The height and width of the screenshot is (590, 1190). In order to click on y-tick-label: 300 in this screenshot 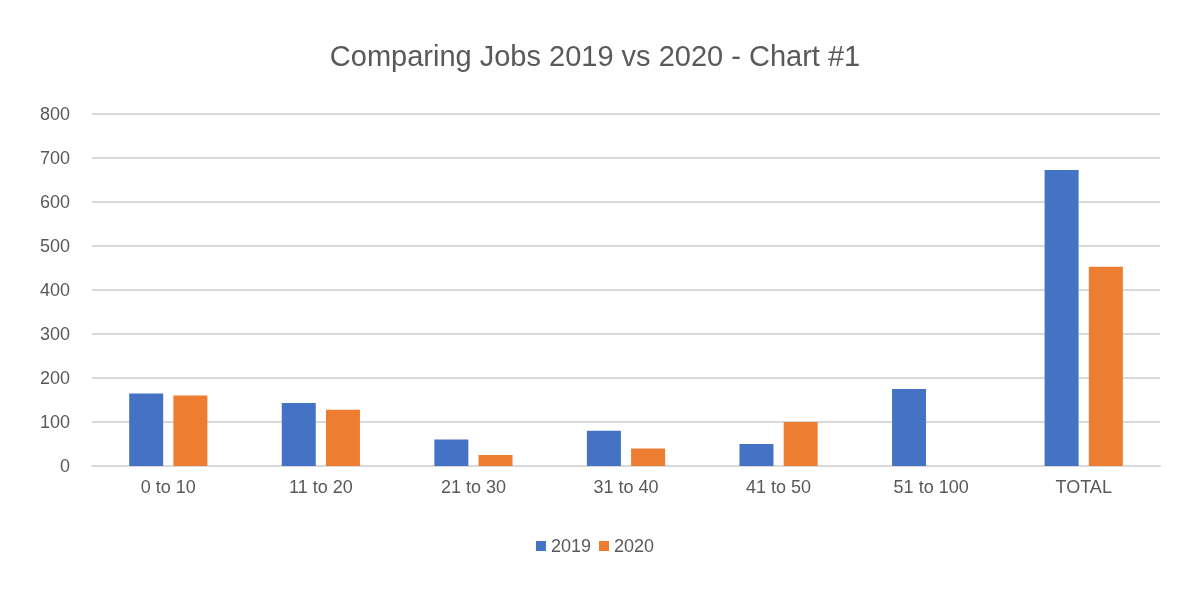, I will do `click(54, 334)`.